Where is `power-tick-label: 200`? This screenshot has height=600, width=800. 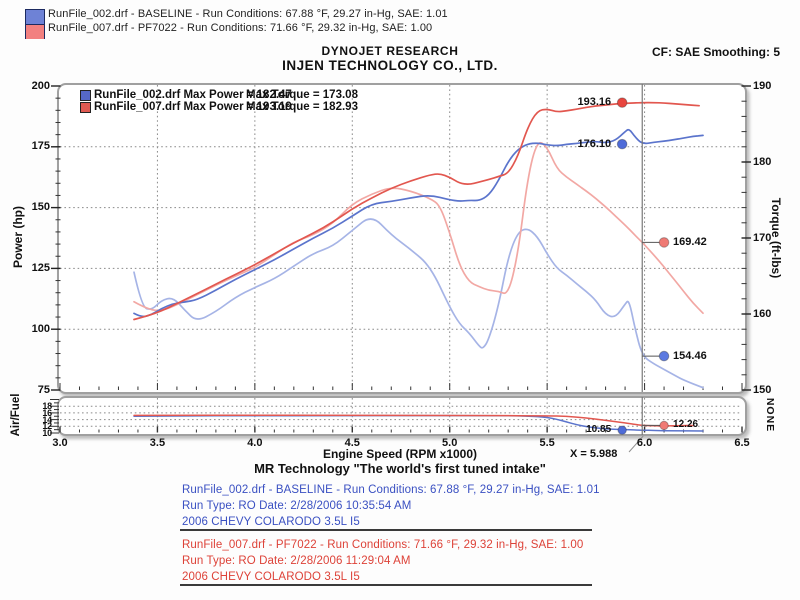 power-tick-label: 200 is located at coordinates (40, 85).